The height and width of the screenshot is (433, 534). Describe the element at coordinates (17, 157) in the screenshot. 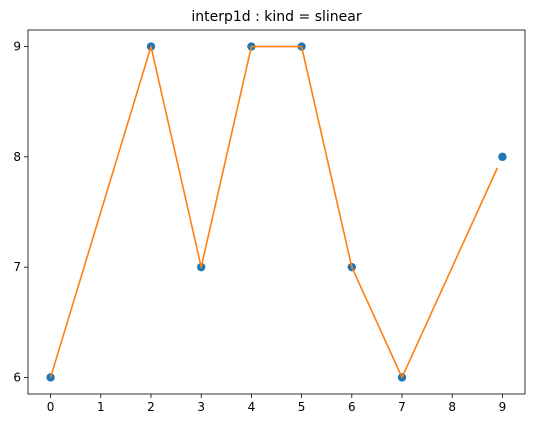

I see `y-tick-label: 8` at that location.